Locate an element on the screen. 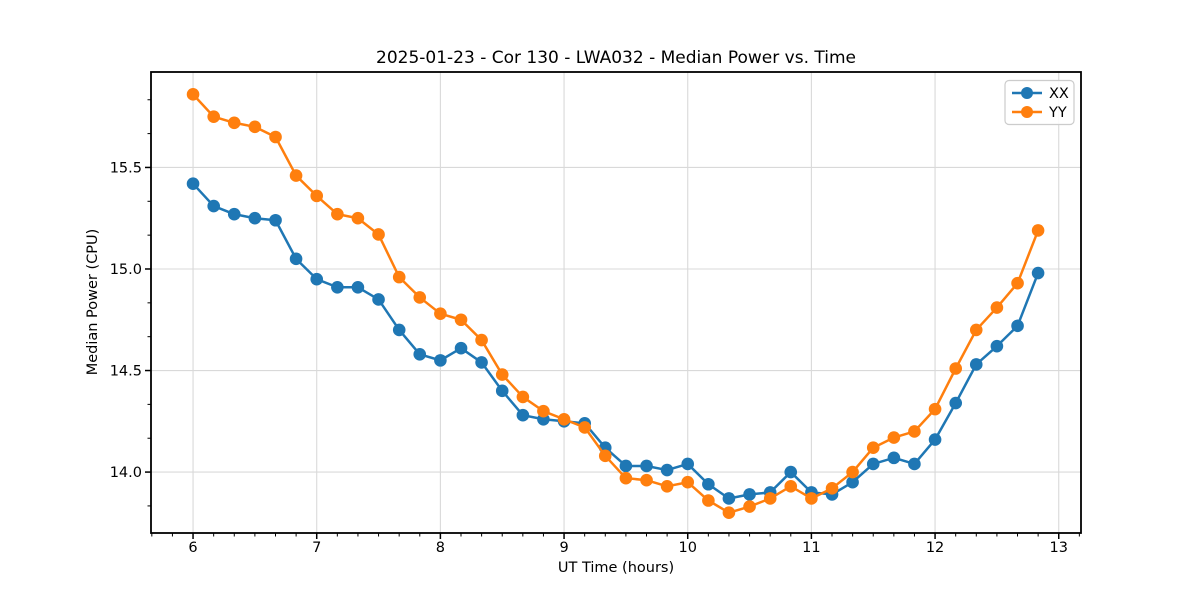 The height and width of the screenshot is (600, 1200). legend: XX YY is located at coordinates (1039, 102).